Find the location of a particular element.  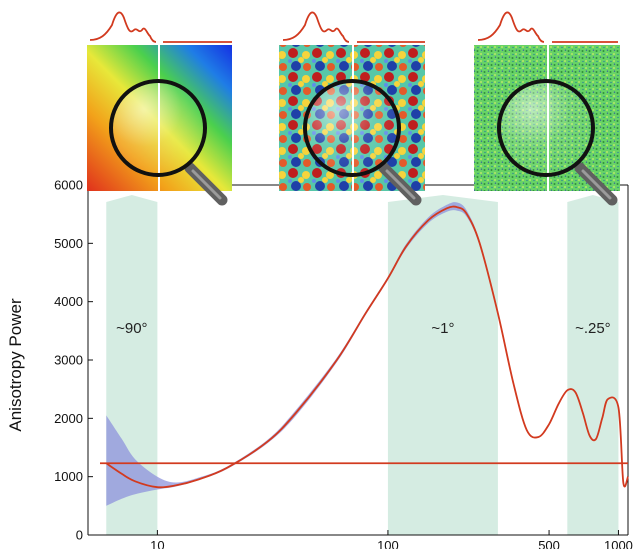

inset-low-ell is located at coordinates (159, 108).